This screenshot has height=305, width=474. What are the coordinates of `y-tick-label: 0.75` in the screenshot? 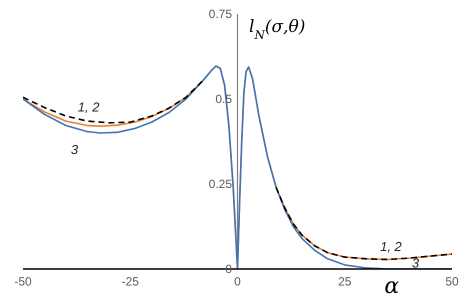 It's located at (220, 14).